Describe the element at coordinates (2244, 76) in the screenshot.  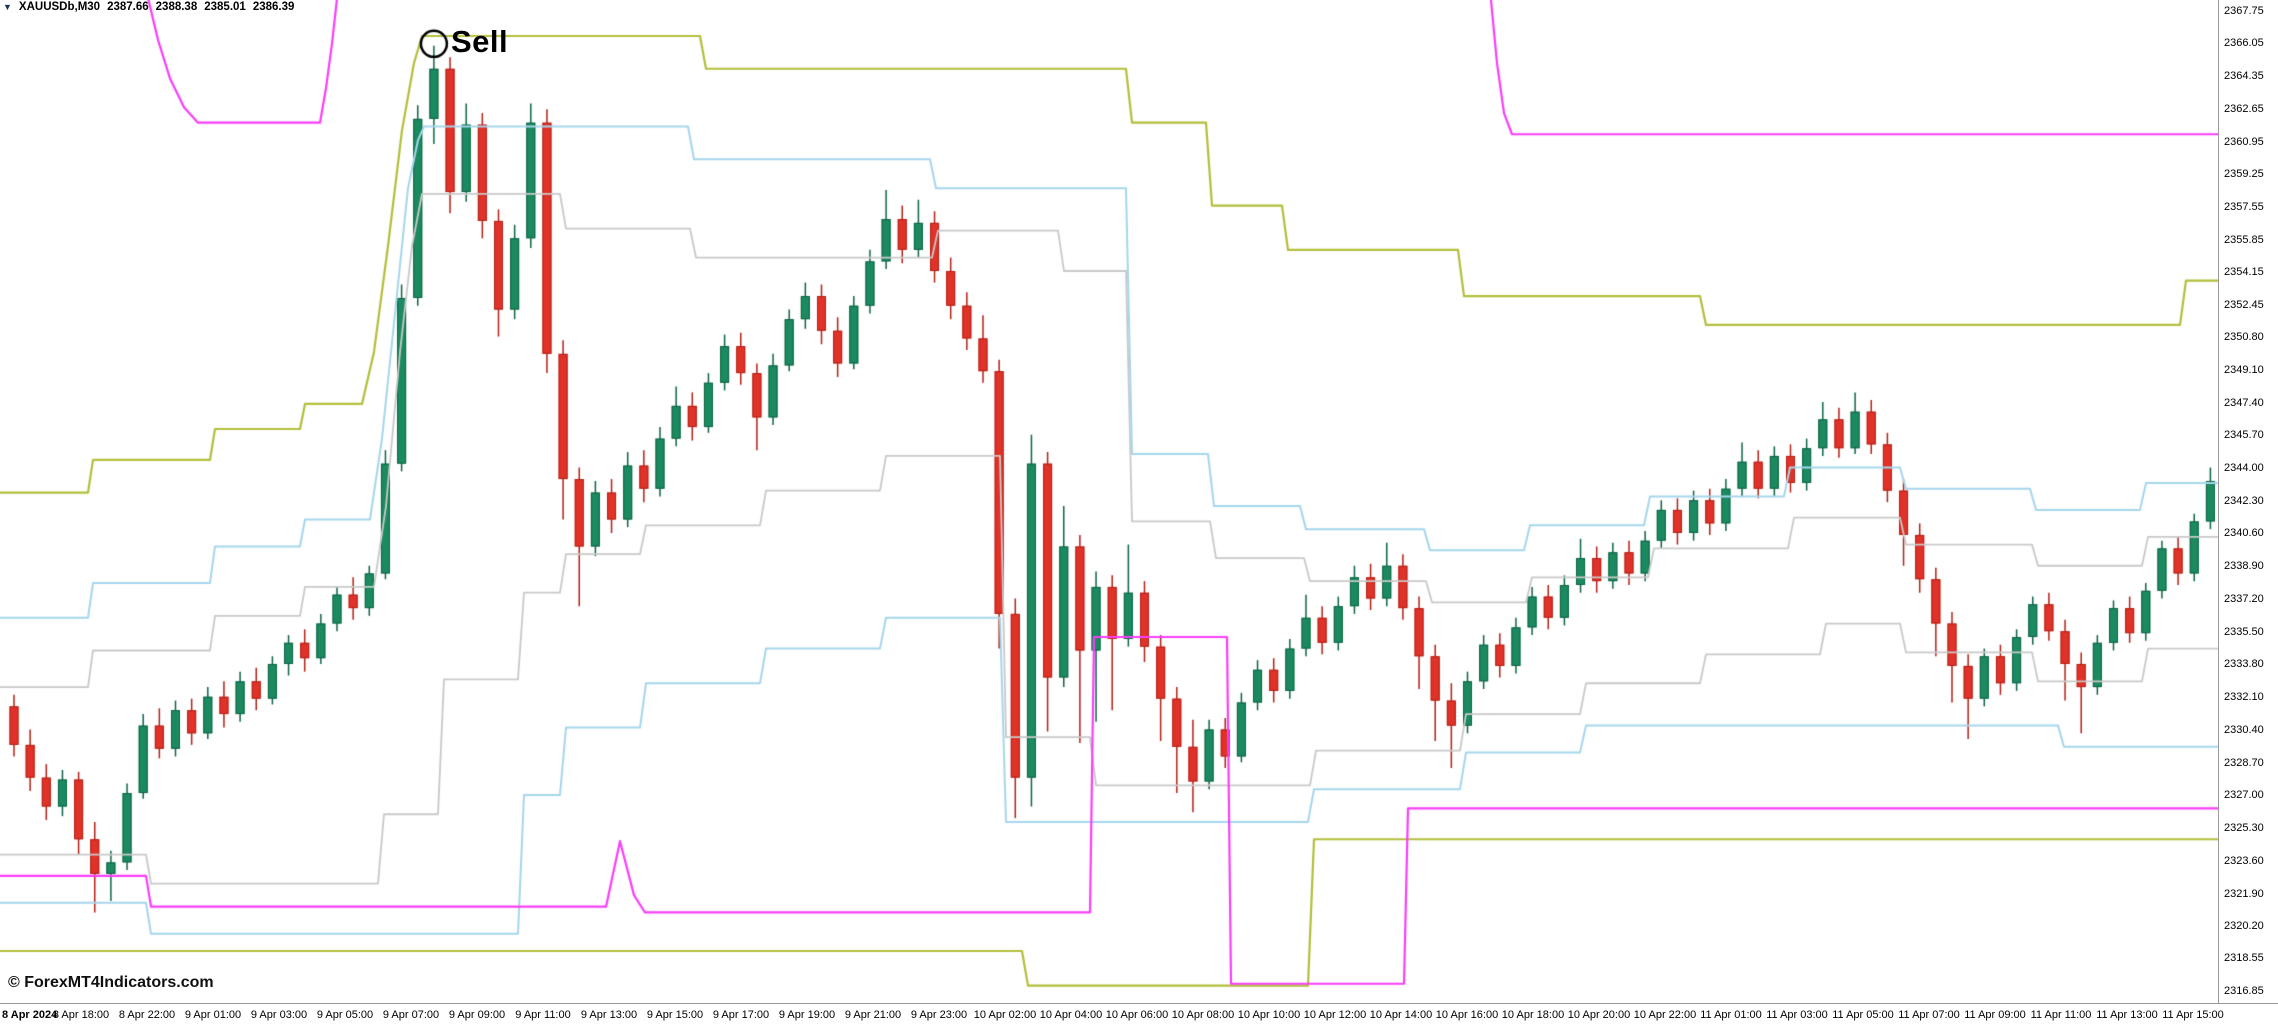
I see `price-axis-label: 2364.35` at that location.